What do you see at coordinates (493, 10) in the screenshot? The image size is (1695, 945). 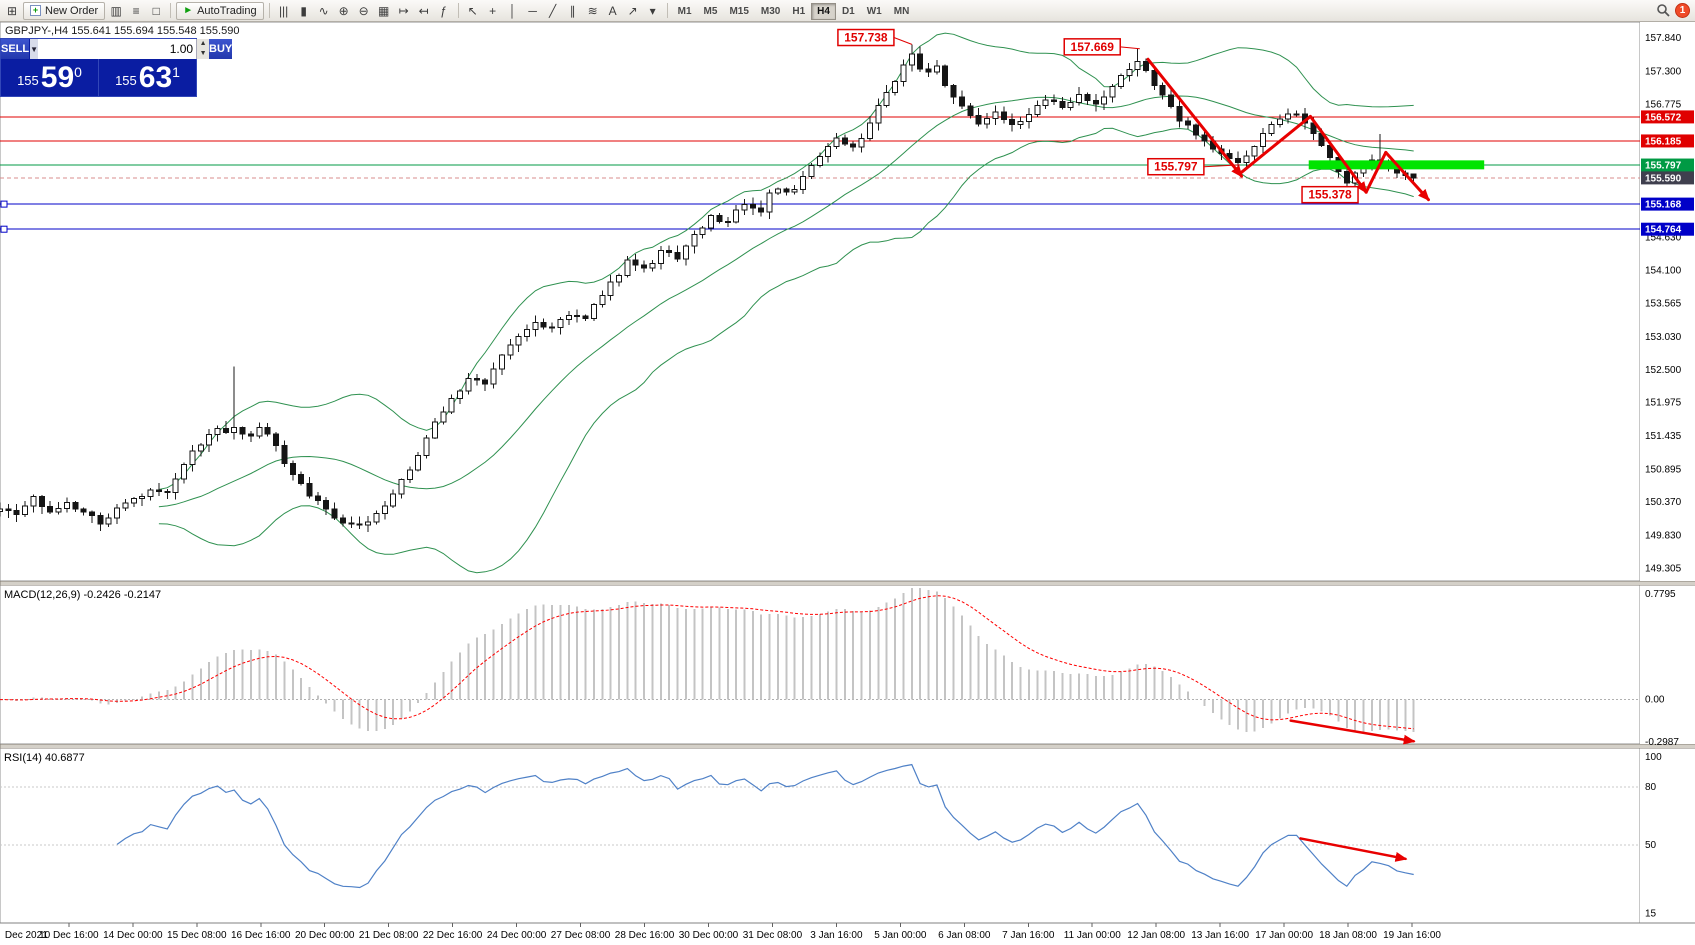 I see `crosshair-icon: +` at bounding box center [493, 10].